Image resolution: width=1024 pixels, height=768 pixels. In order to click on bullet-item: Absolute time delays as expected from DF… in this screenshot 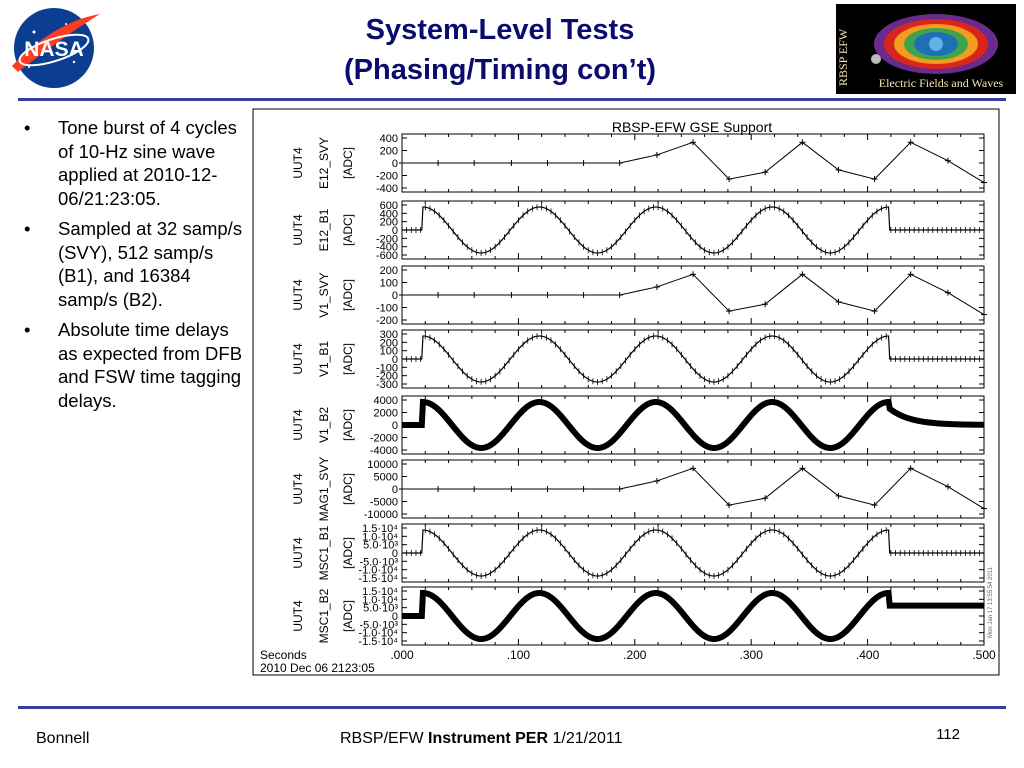, I will do `click(137, 365)`.